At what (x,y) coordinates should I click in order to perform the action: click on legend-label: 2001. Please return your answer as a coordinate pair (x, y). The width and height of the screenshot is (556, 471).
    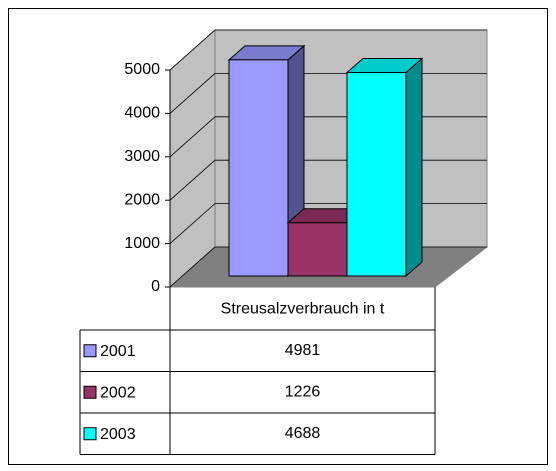
    Looking at the image, I should click on (118, 351).